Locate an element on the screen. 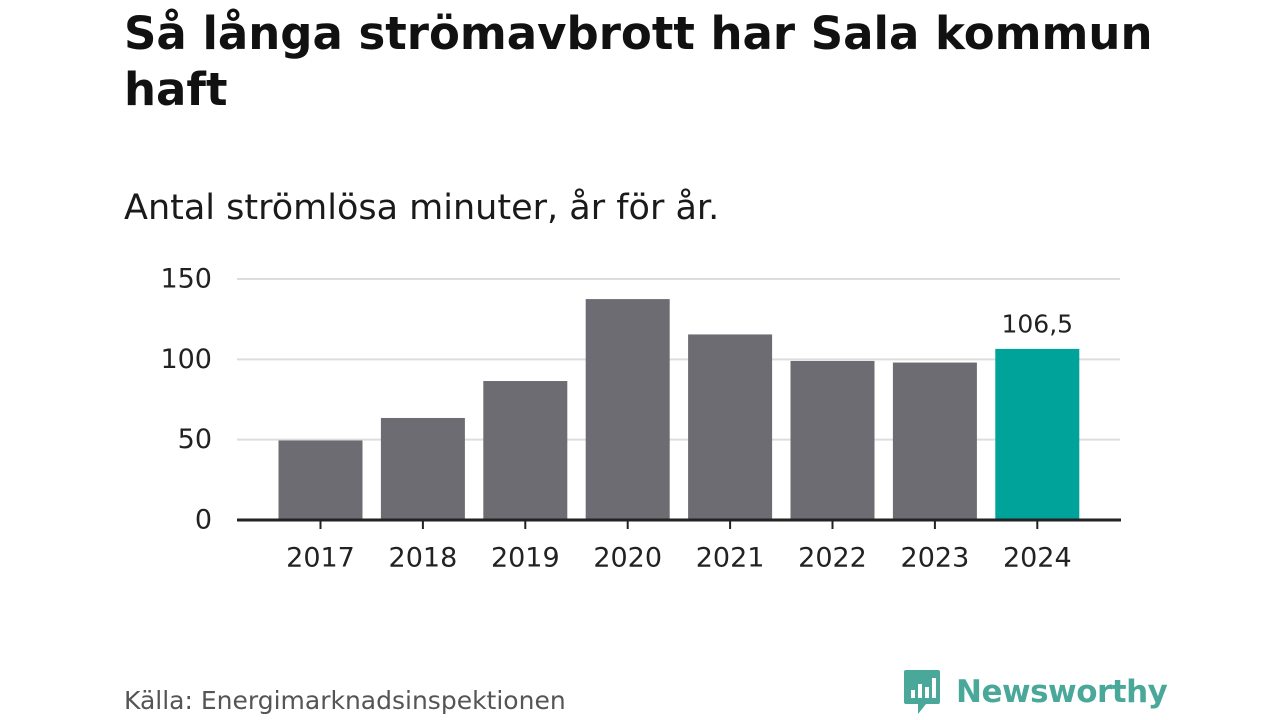 The height and width of the screenshot is (720, 1280). x-tick-label: 2022 is located at coordinates (832, 558).